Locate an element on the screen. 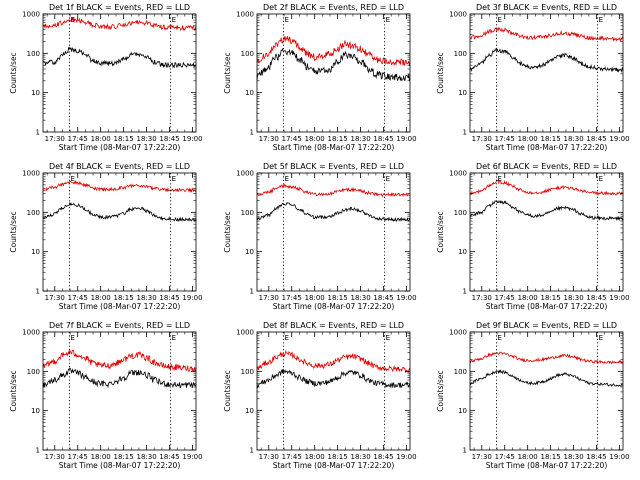 The width and height of the screenshot is (640, 480). panel-title: Det 8f BLACK = Events, RED = LLD is located at coordinates (333, 325).